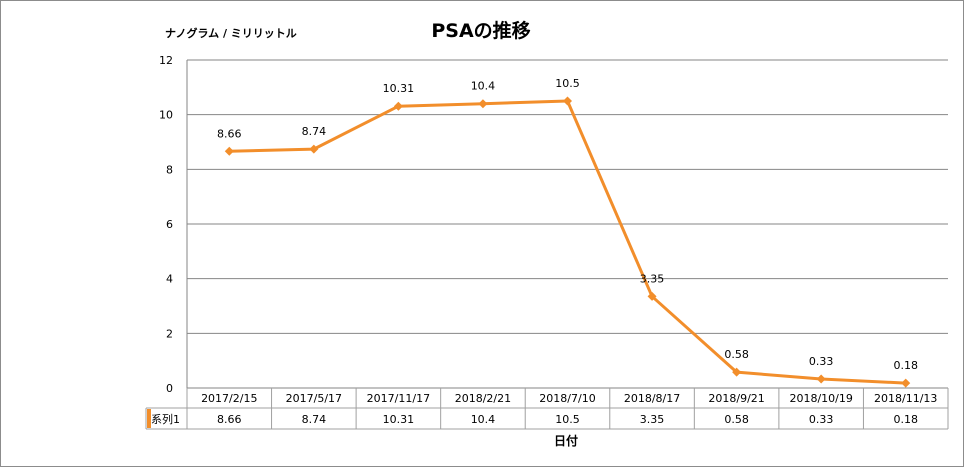  Describe the element at coordinates (736, 398) in the screenshot. I see `x-tick-label: 2018/9/21` at that location.